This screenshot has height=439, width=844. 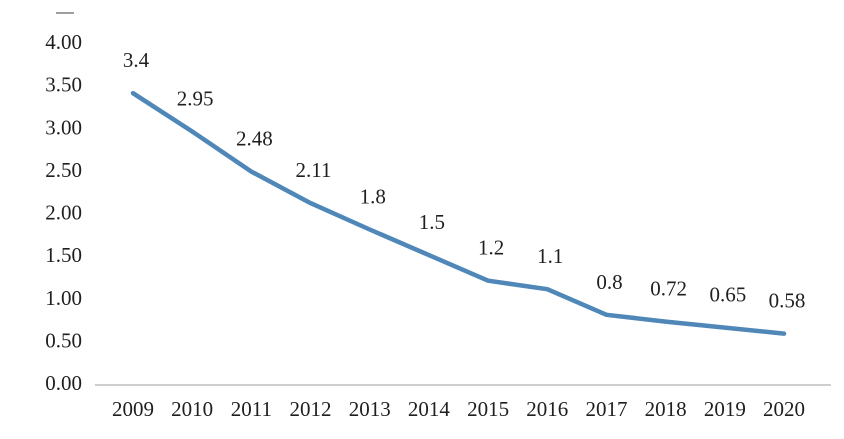 What do you see at coordinates (727, 295) in the screenshot?
I see `data-label: 0.65` at bounding box center [727, 295].